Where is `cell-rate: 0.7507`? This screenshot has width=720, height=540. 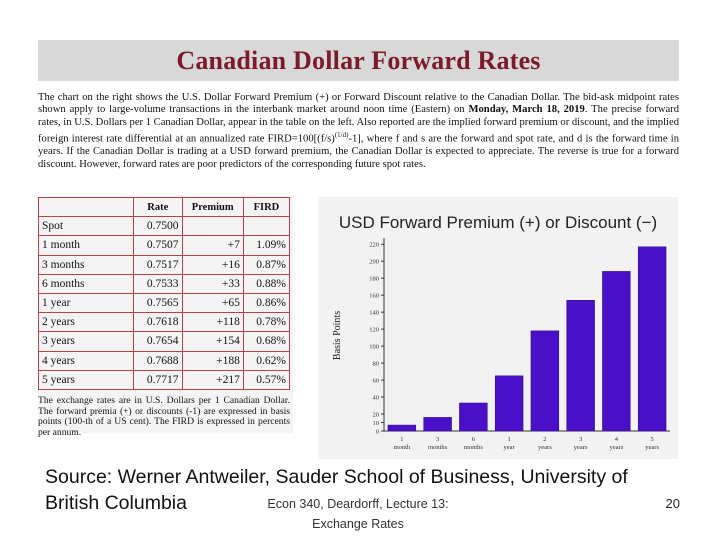
cell-rate: 0.7507 is located at coordinates (158, 245).